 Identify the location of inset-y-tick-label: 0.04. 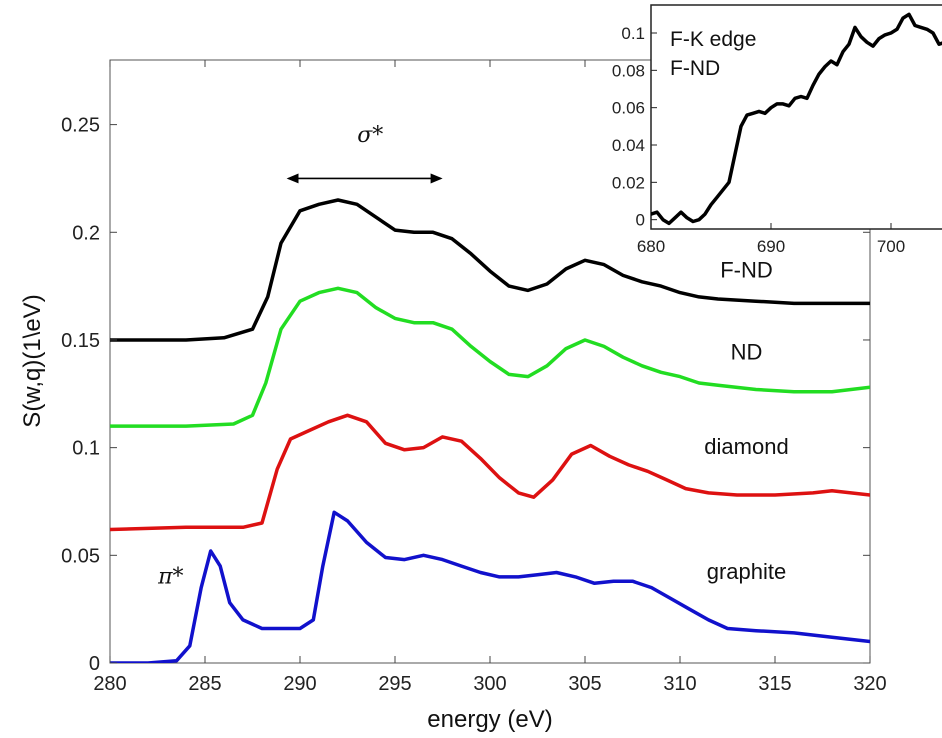
(628, 145).